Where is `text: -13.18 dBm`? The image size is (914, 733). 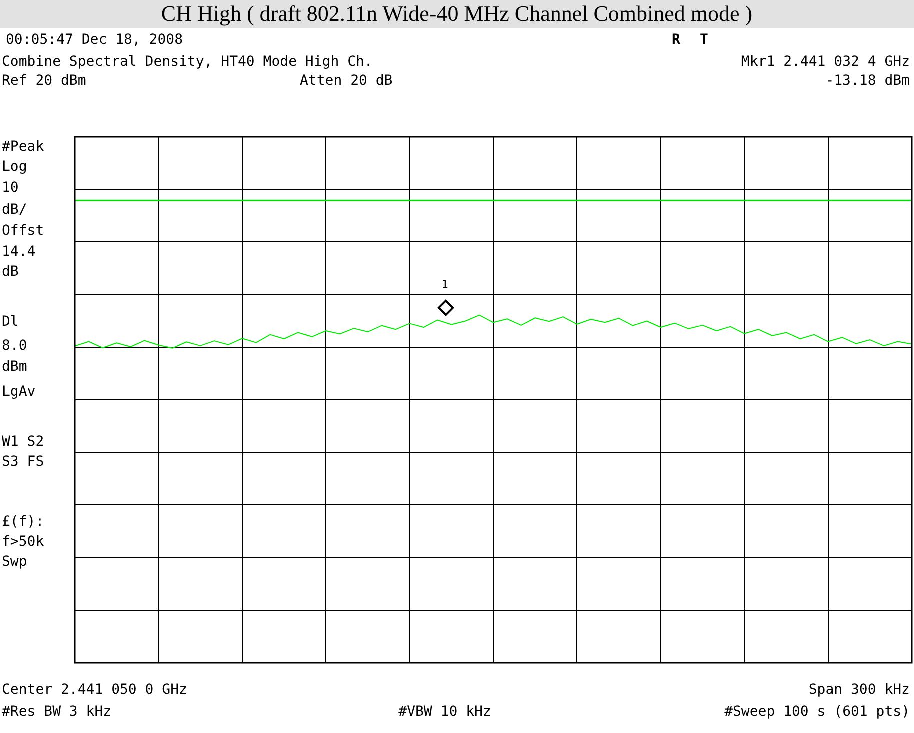
text: -13.18 dBm is located at coordinates (868, 81).